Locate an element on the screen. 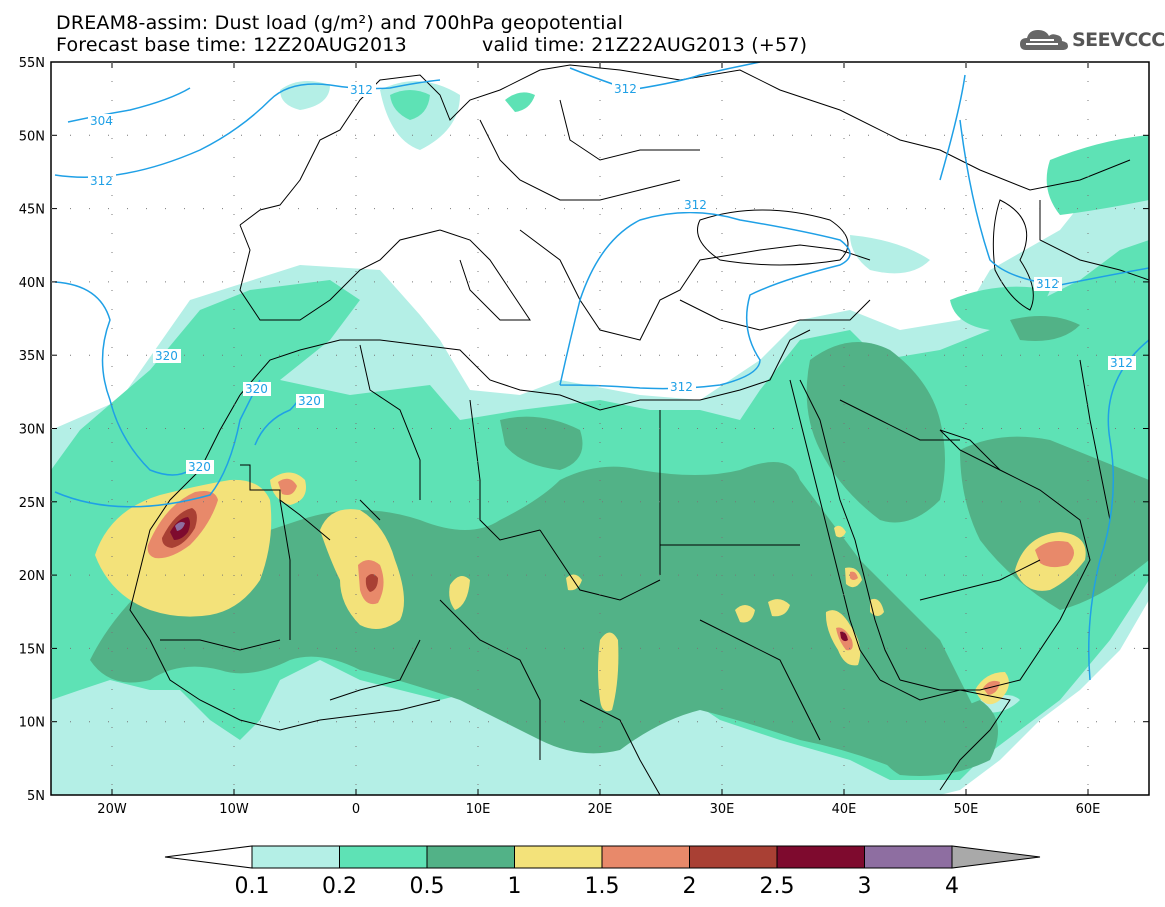  lat-label: 20N is located at coordinates (32, 576).